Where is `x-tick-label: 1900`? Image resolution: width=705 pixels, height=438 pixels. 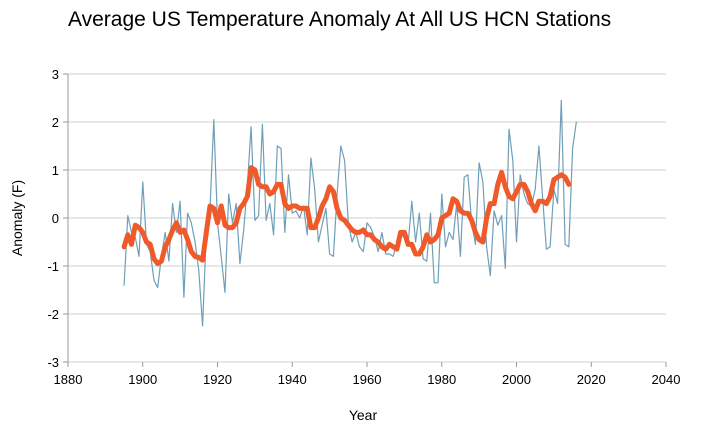
x-tick-label: 1900 is located at coordinates (142, 379).